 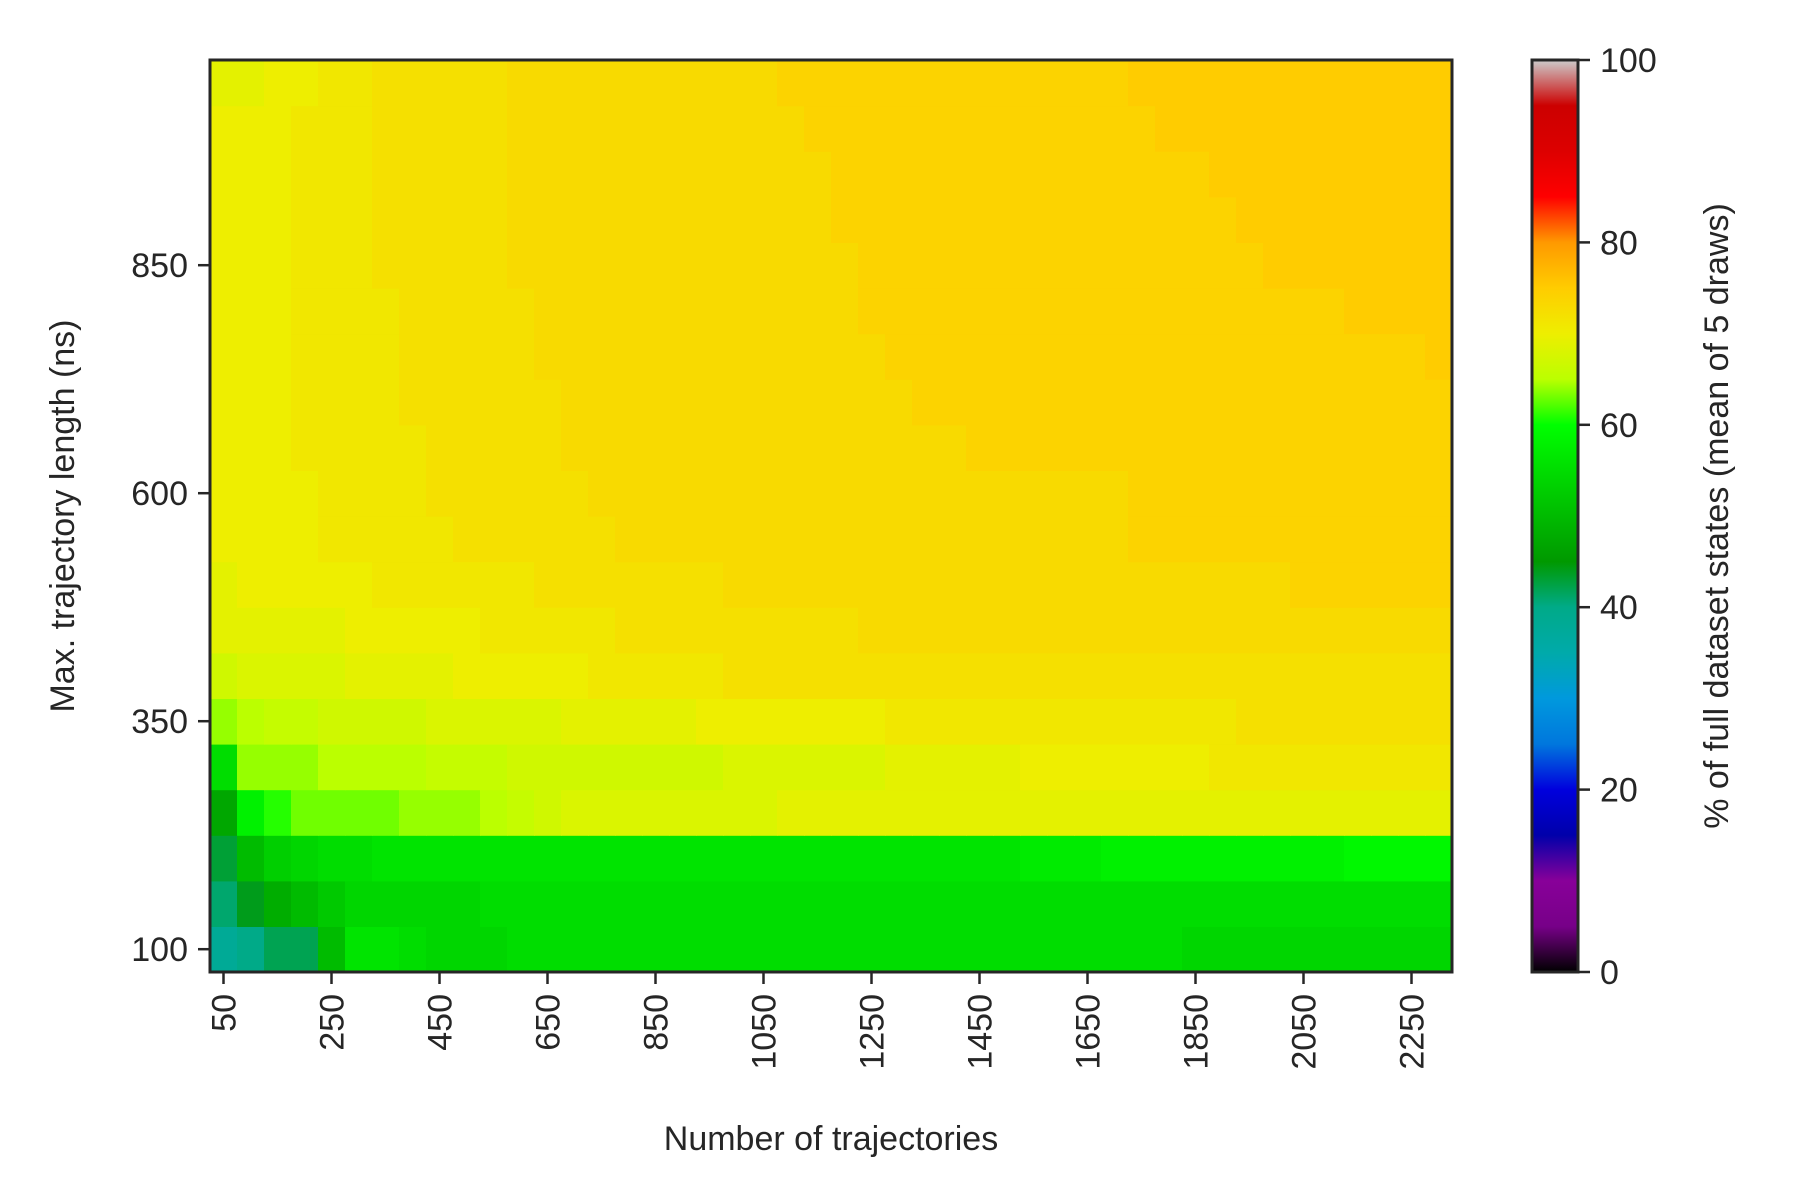 I want to click on x-tick-label: 650, so click(x=549, y=1022).